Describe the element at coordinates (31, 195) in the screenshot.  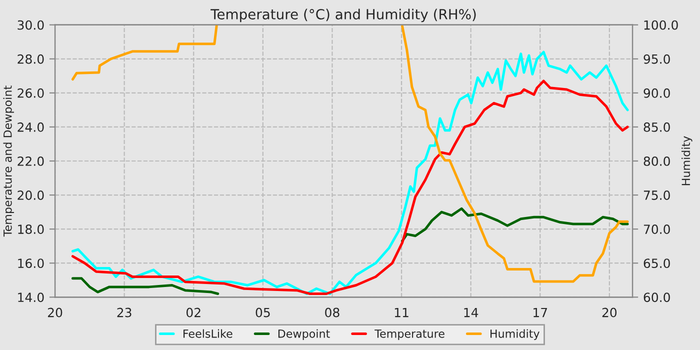
I see `y-tick-label: 20.0` at that location.